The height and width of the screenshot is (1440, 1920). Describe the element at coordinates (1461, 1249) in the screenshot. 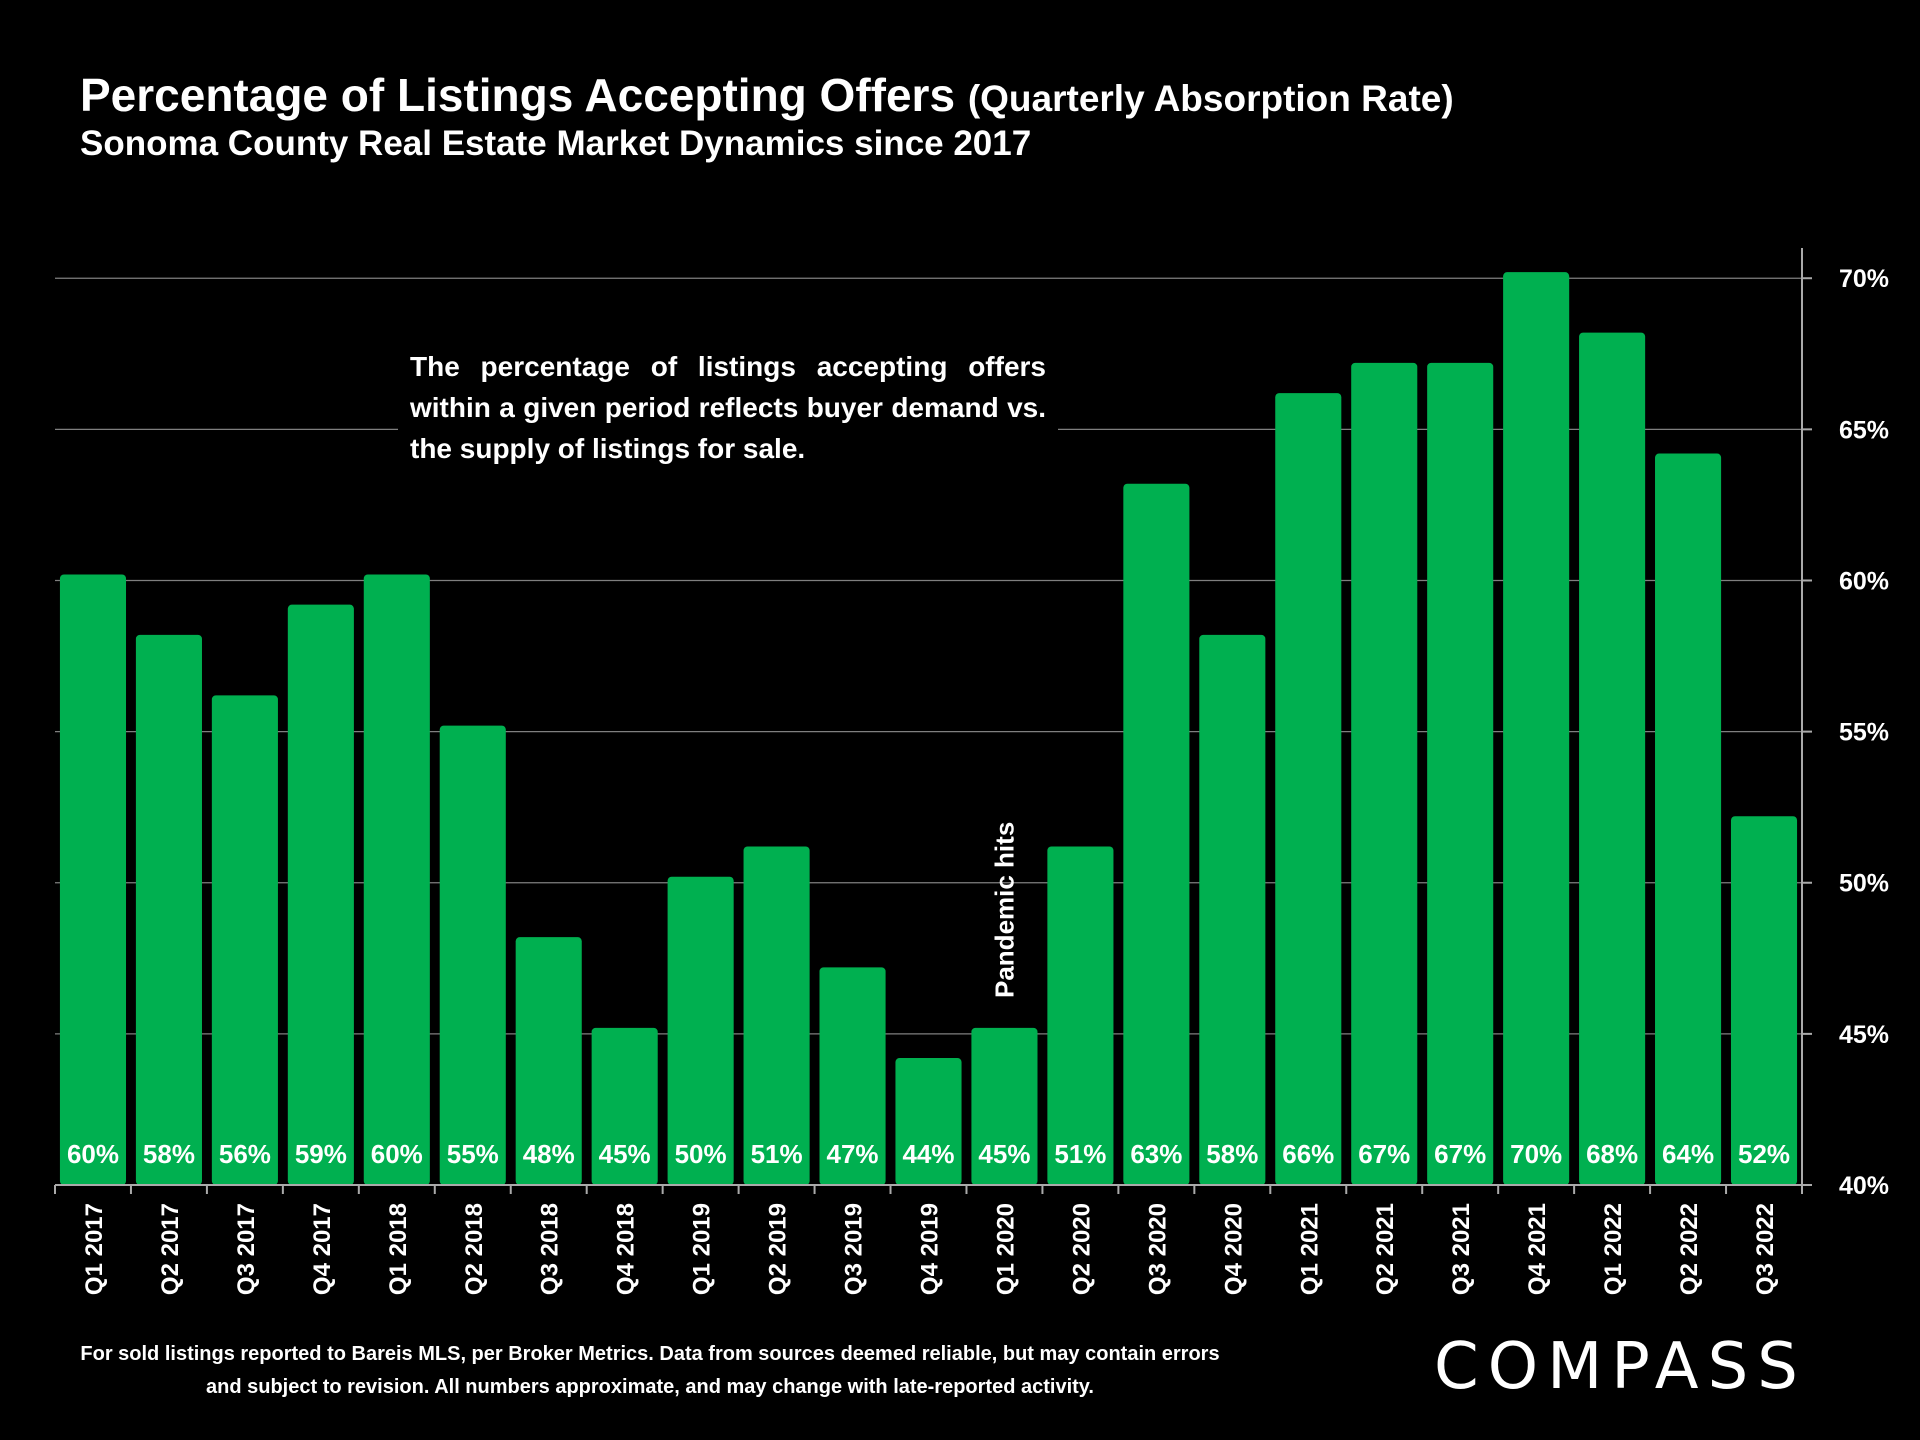

I see `x-tick-label: Q3 2021` at that location.